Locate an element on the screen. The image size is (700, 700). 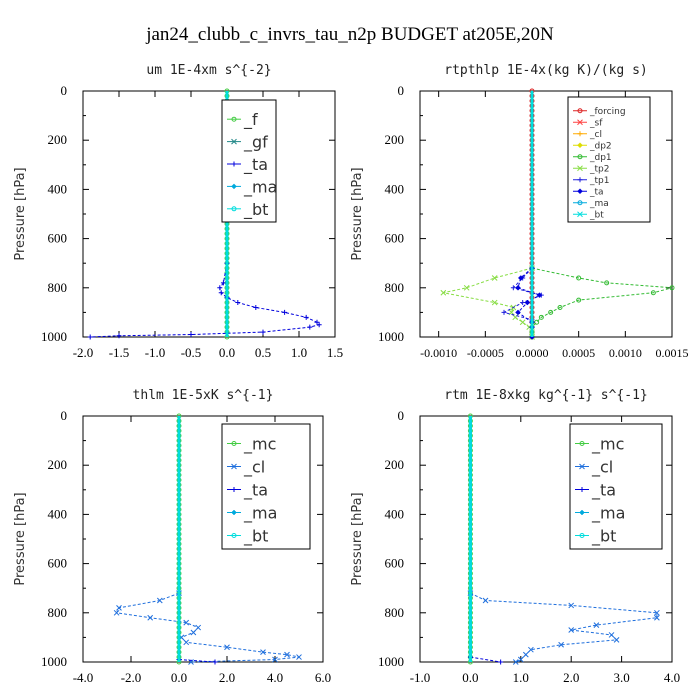
x-tick-label: 0.0005 is located at coordinates (578, 353).